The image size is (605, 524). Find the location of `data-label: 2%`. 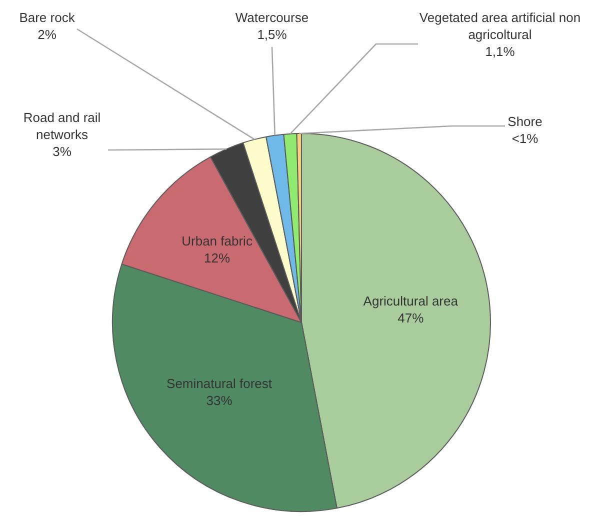

data-label: 2% is located at coordinates (47, 34).